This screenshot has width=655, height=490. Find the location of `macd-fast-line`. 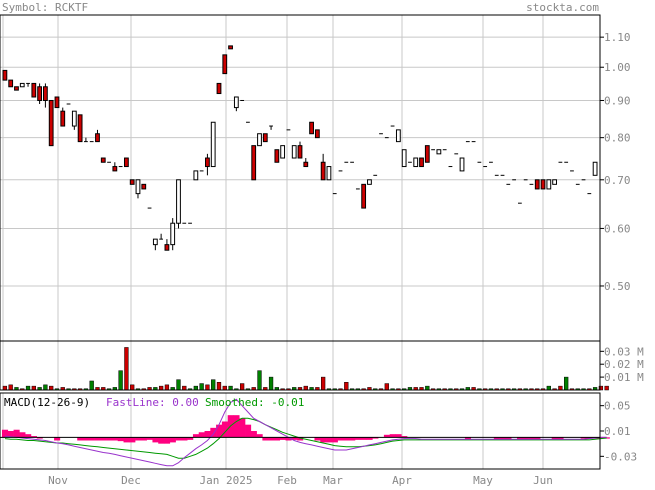

macd-fast-line is located at coordinates (305, 432).